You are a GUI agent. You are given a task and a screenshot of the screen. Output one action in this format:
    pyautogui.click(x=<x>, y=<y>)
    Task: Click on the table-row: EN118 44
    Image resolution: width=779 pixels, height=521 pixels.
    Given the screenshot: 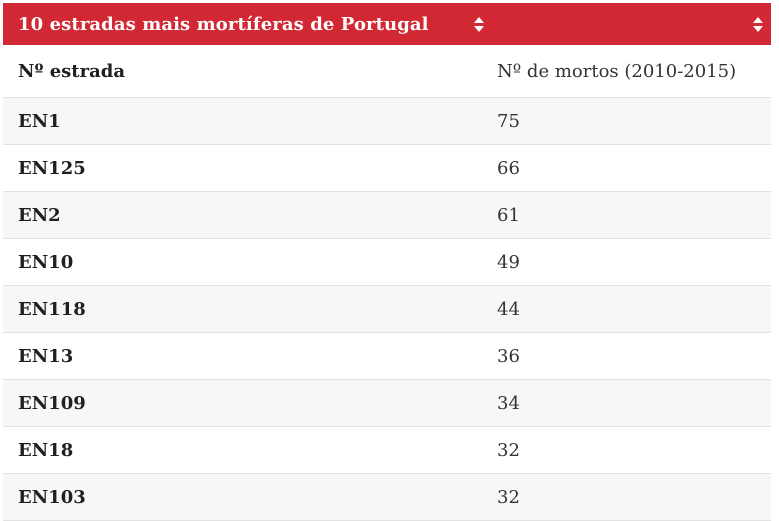 What is the action you would take?
    pyautogui.click(x=387, y=309)
    